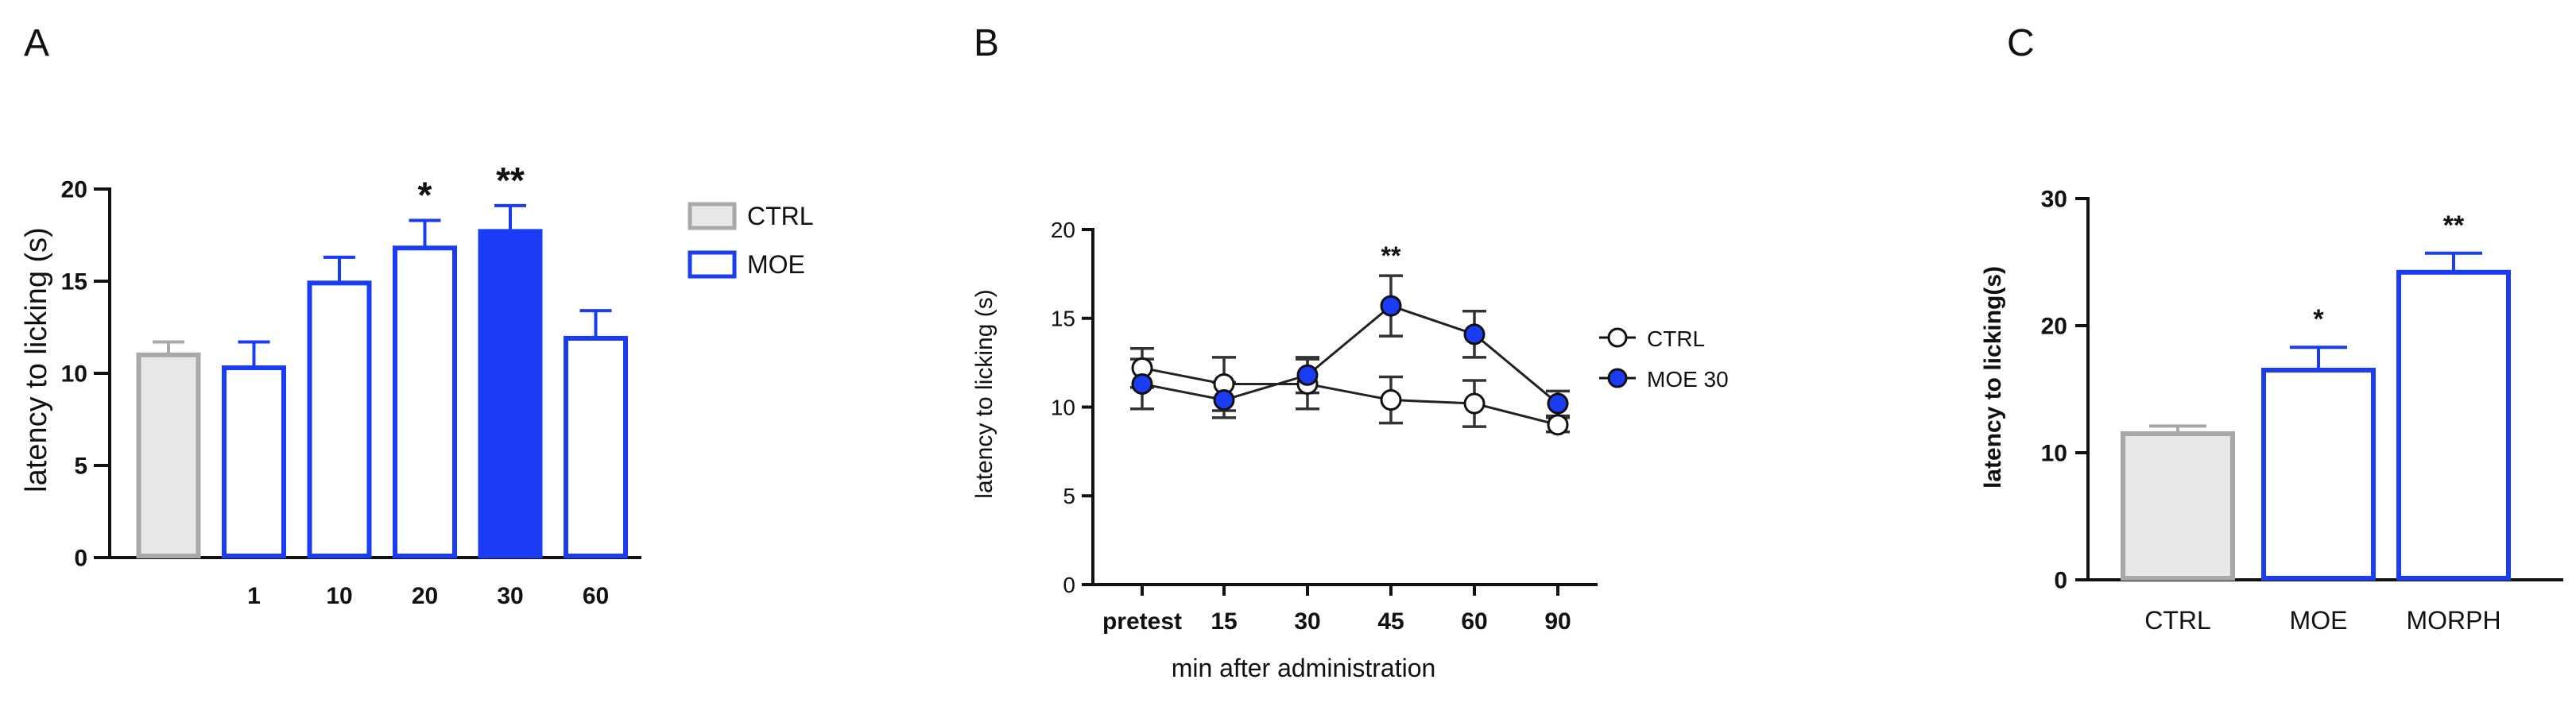 This screenshot has width=2576, height=722. What do you see at coordinates (780, 216) in the screenshot?
I see `legend-label-ctrl: CTRL` at bounding box center [780, 216].